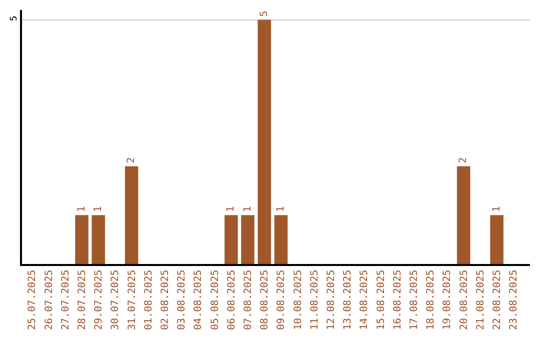  I want to click on x-tick-label: 16.08.2025, so click(398, 300).